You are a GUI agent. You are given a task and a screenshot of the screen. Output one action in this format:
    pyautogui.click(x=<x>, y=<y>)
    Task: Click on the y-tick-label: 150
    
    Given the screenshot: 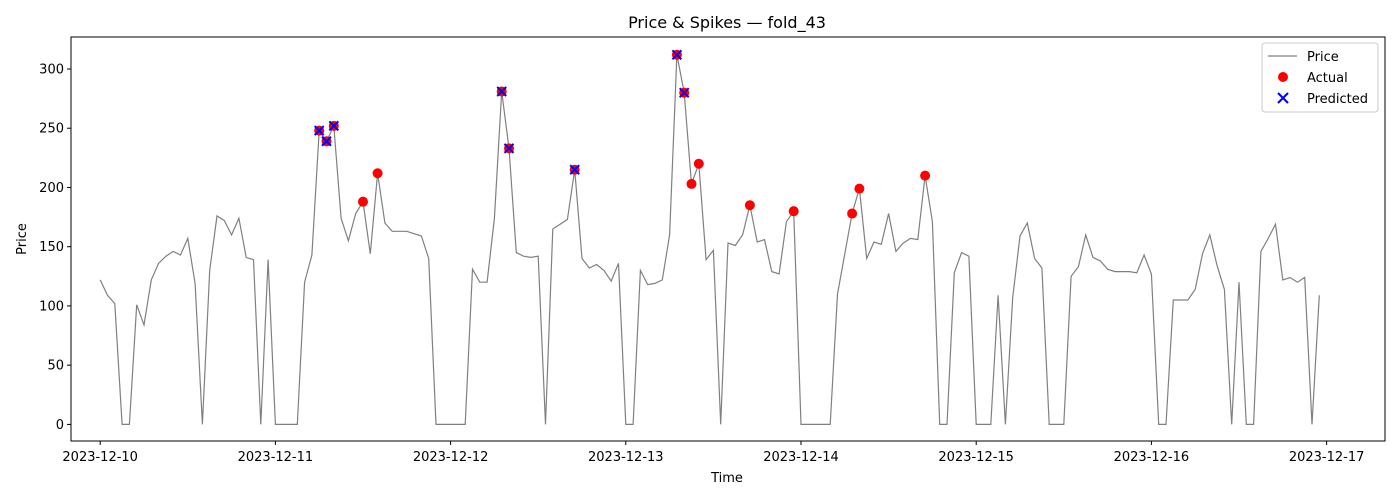 What is the action you would take?
    pyautogui.click(x=51, y=247)
    